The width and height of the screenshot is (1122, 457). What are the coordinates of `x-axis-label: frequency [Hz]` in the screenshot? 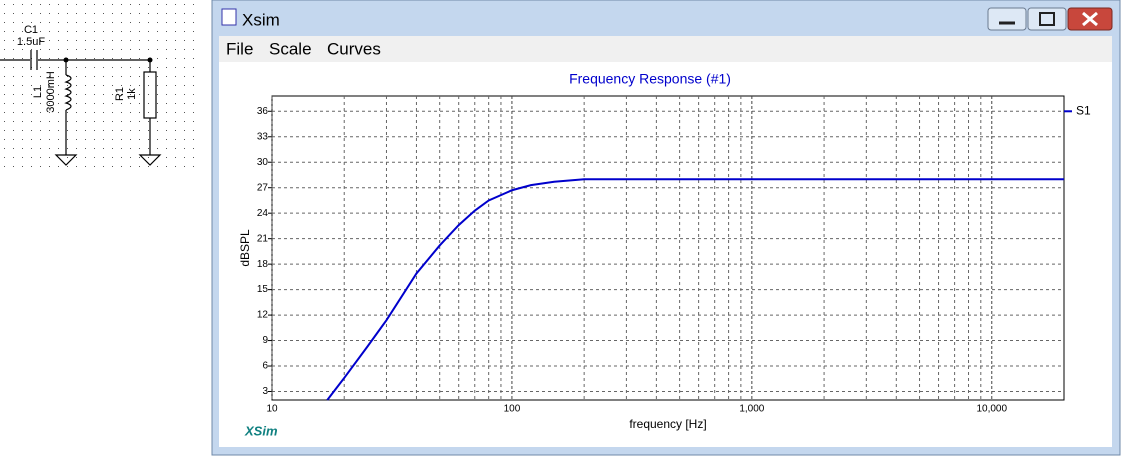 It's located at (667, 424).